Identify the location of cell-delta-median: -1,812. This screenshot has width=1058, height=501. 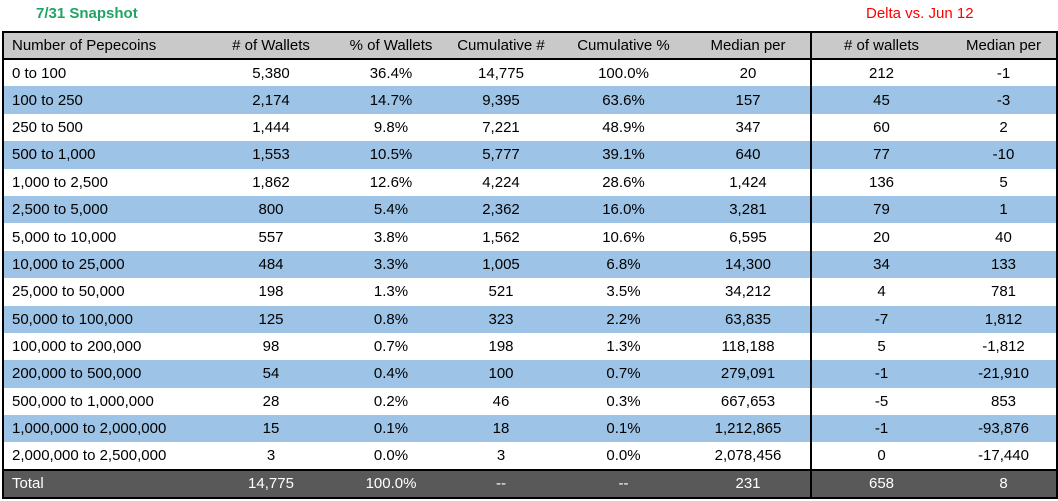
(1003, 347).